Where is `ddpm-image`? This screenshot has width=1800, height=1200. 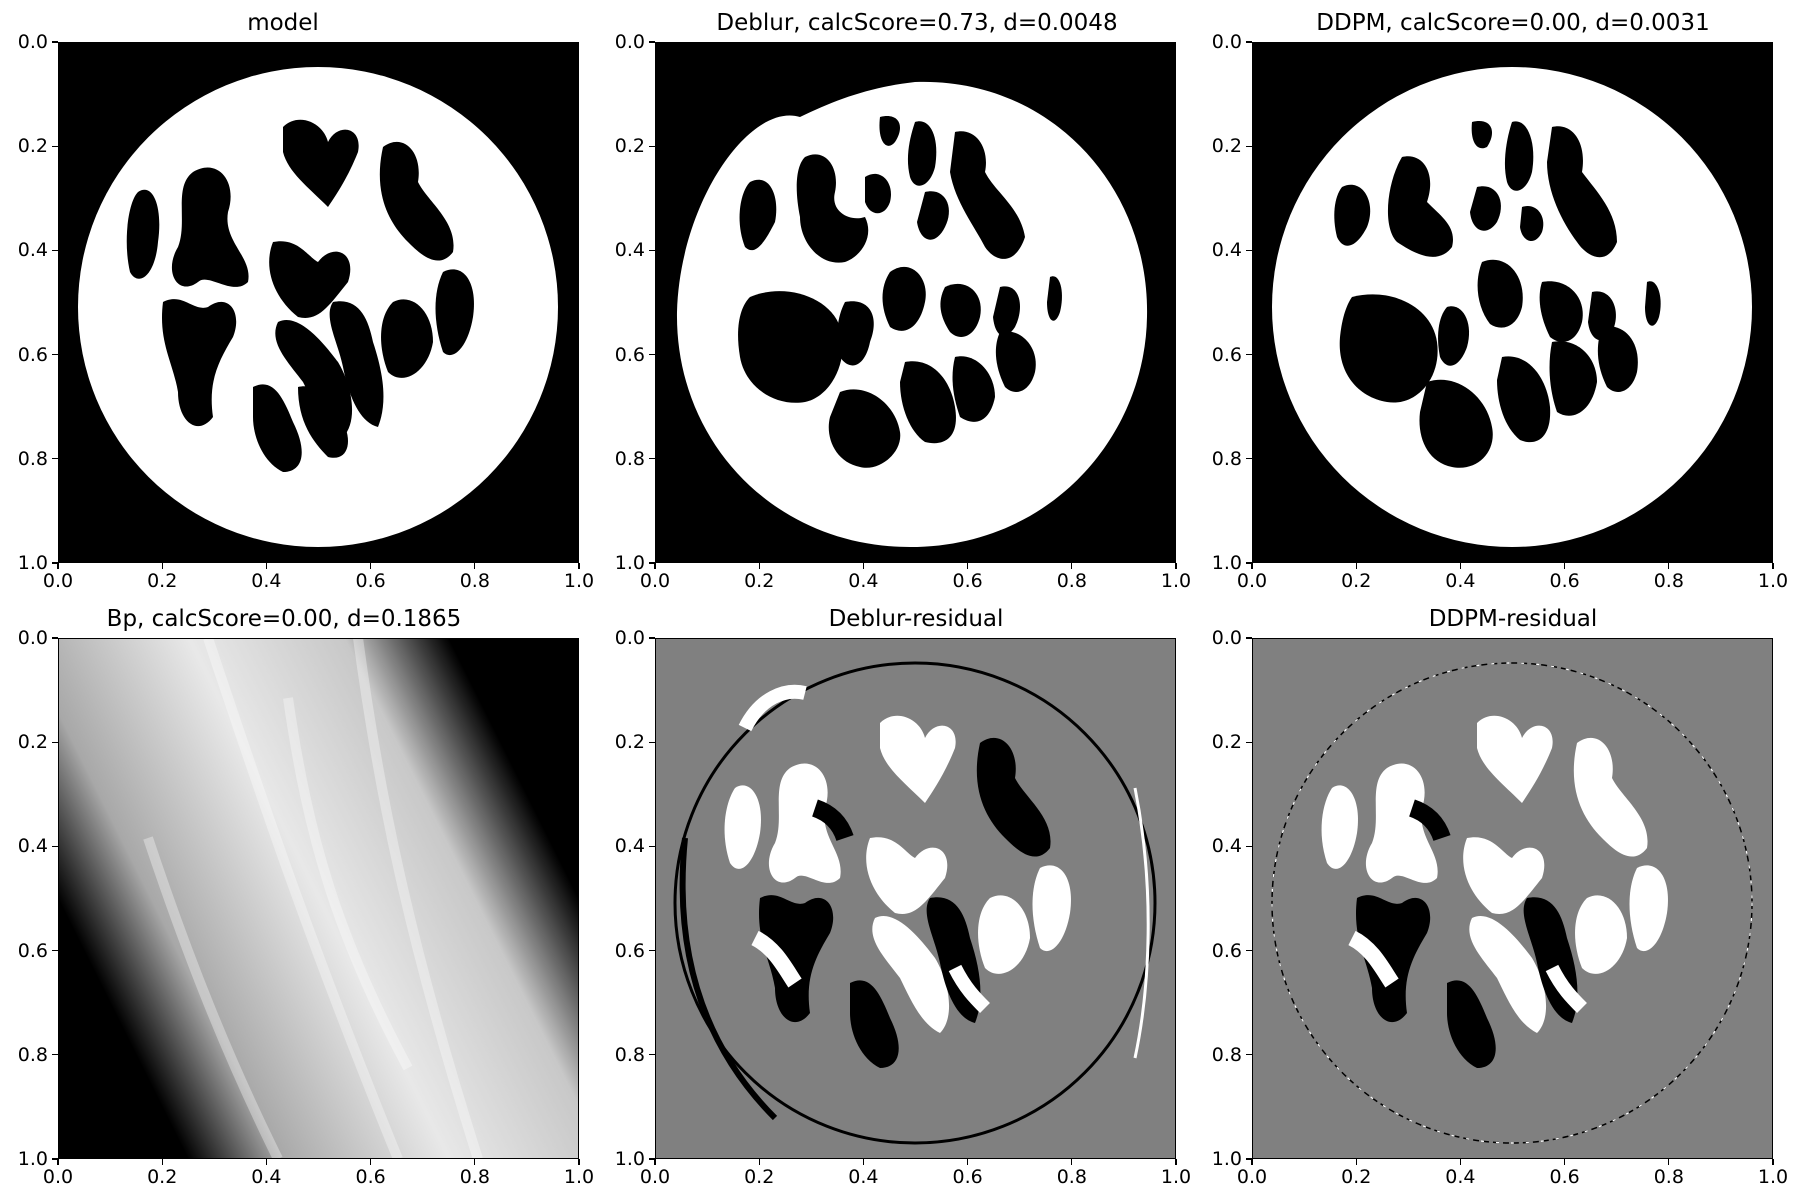
ddpm-image is located at coordinates (1512, 302).